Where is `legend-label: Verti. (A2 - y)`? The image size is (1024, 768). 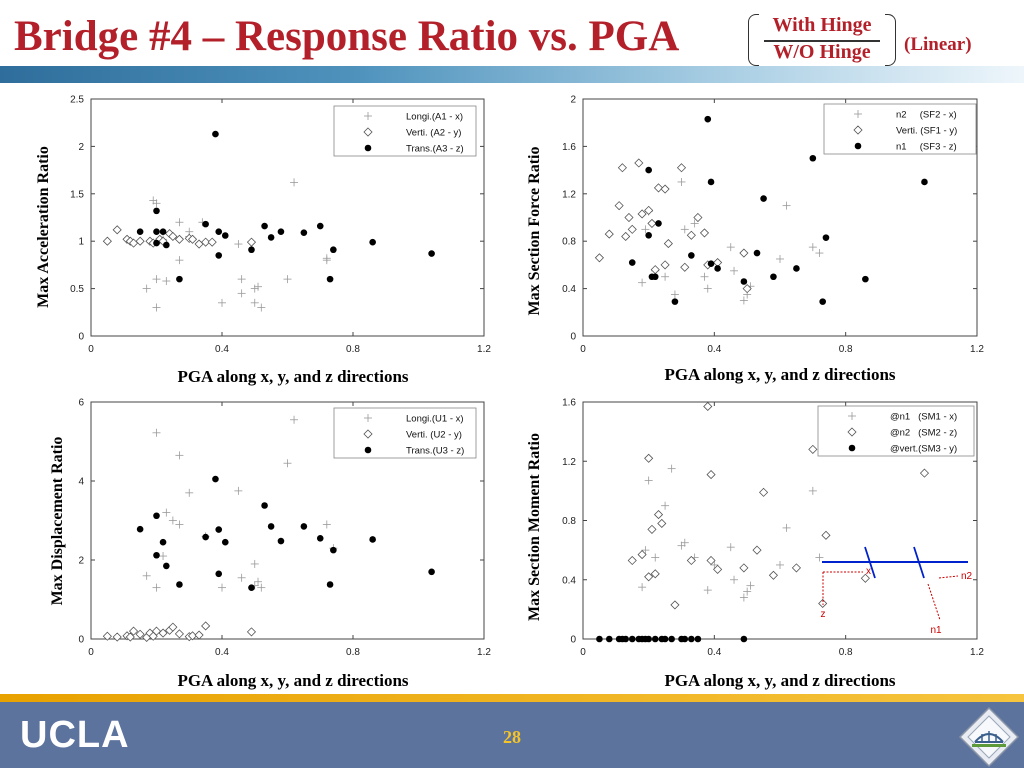
legend-label: Verti. (A2 - y) is located at coordinates (433, 133).